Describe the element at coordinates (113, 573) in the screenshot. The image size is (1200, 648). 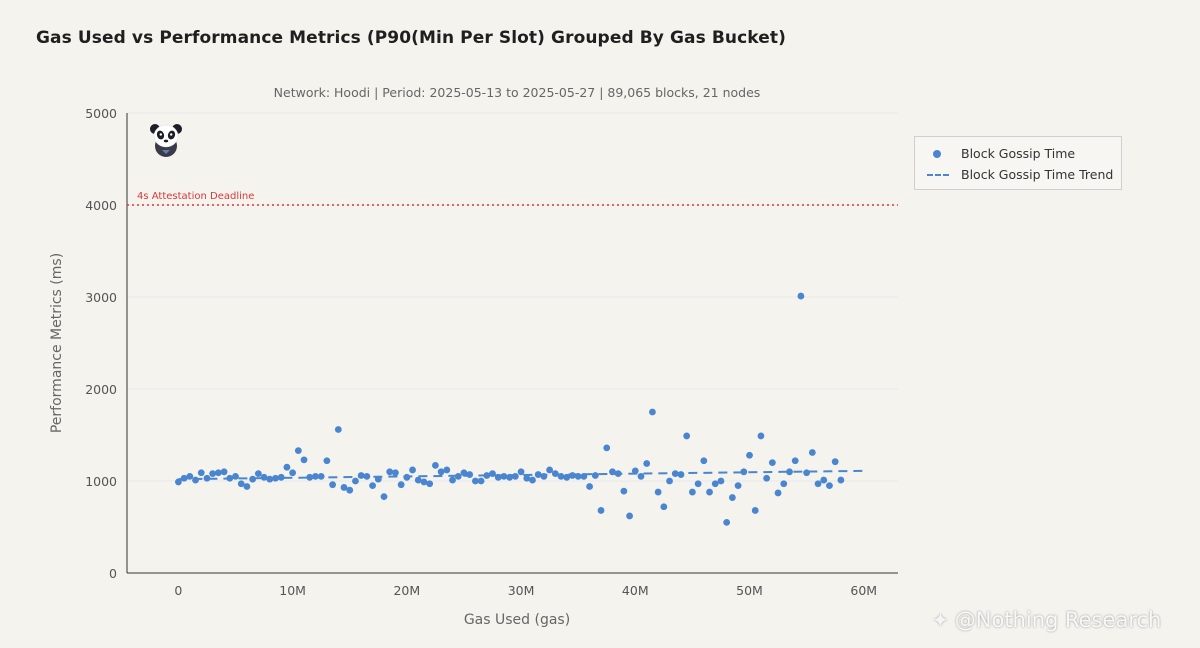
I see `y-tick-label: 0` at that location.